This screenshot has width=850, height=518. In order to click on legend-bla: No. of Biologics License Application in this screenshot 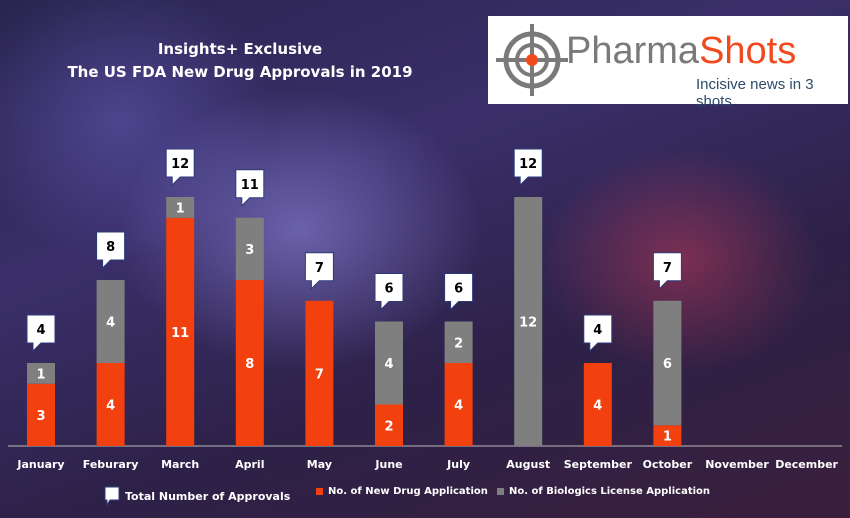, I will do `click(603, 491)`.